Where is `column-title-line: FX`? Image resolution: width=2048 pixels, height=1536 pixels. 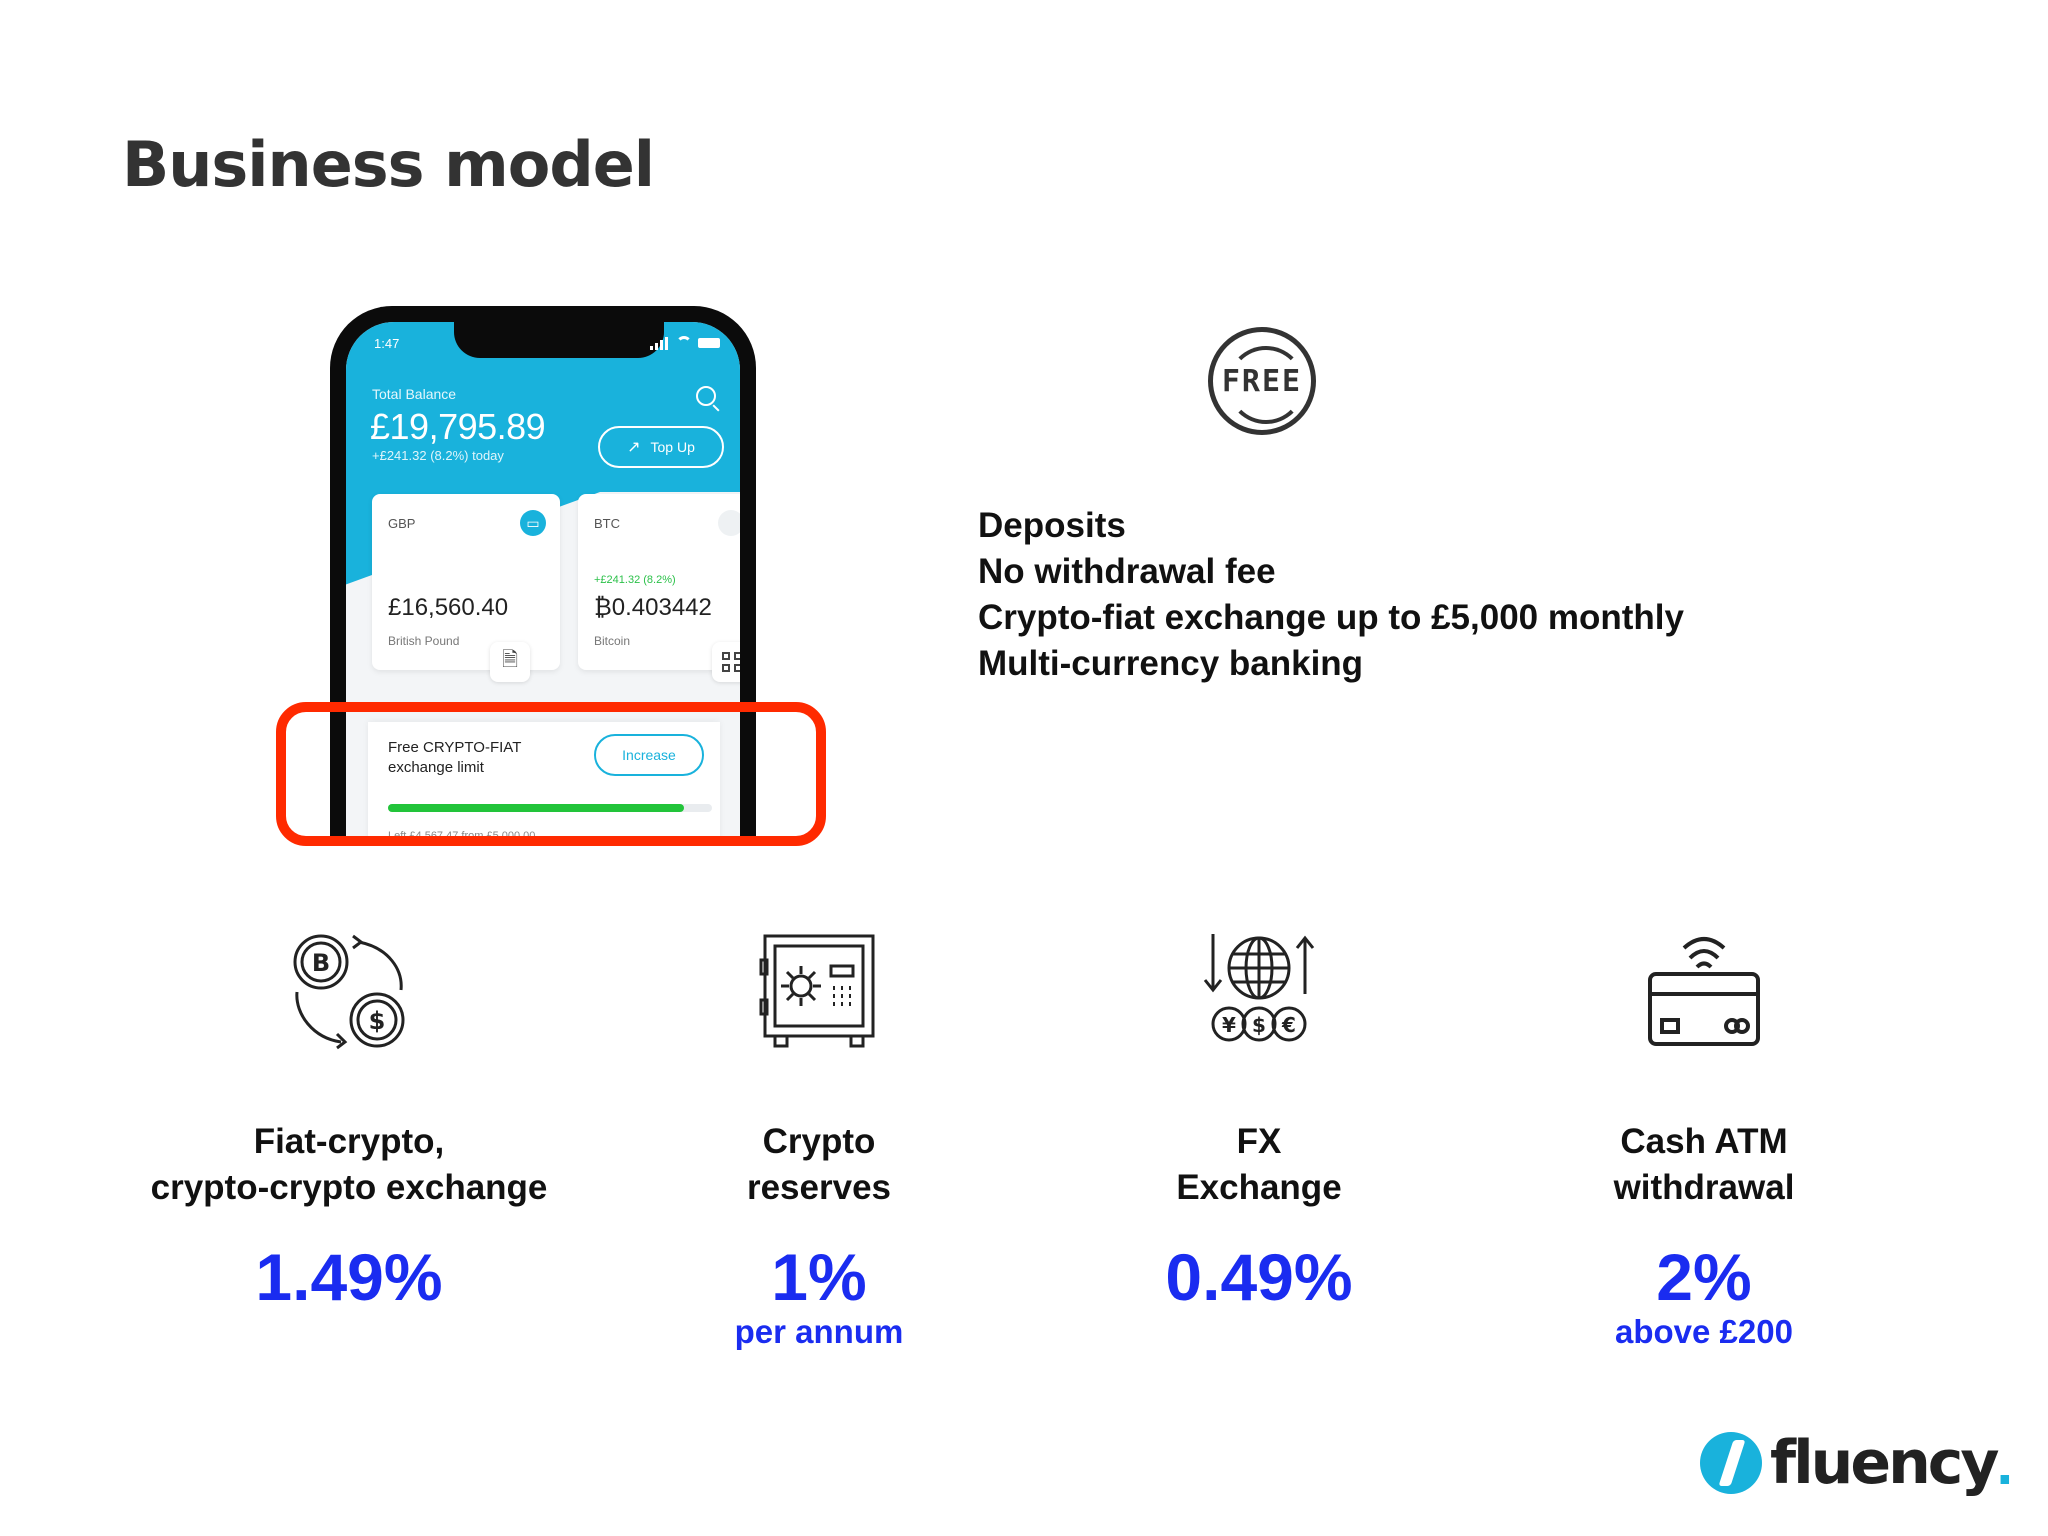
column-title-line: FX is located at coordinates (1259, 1141).